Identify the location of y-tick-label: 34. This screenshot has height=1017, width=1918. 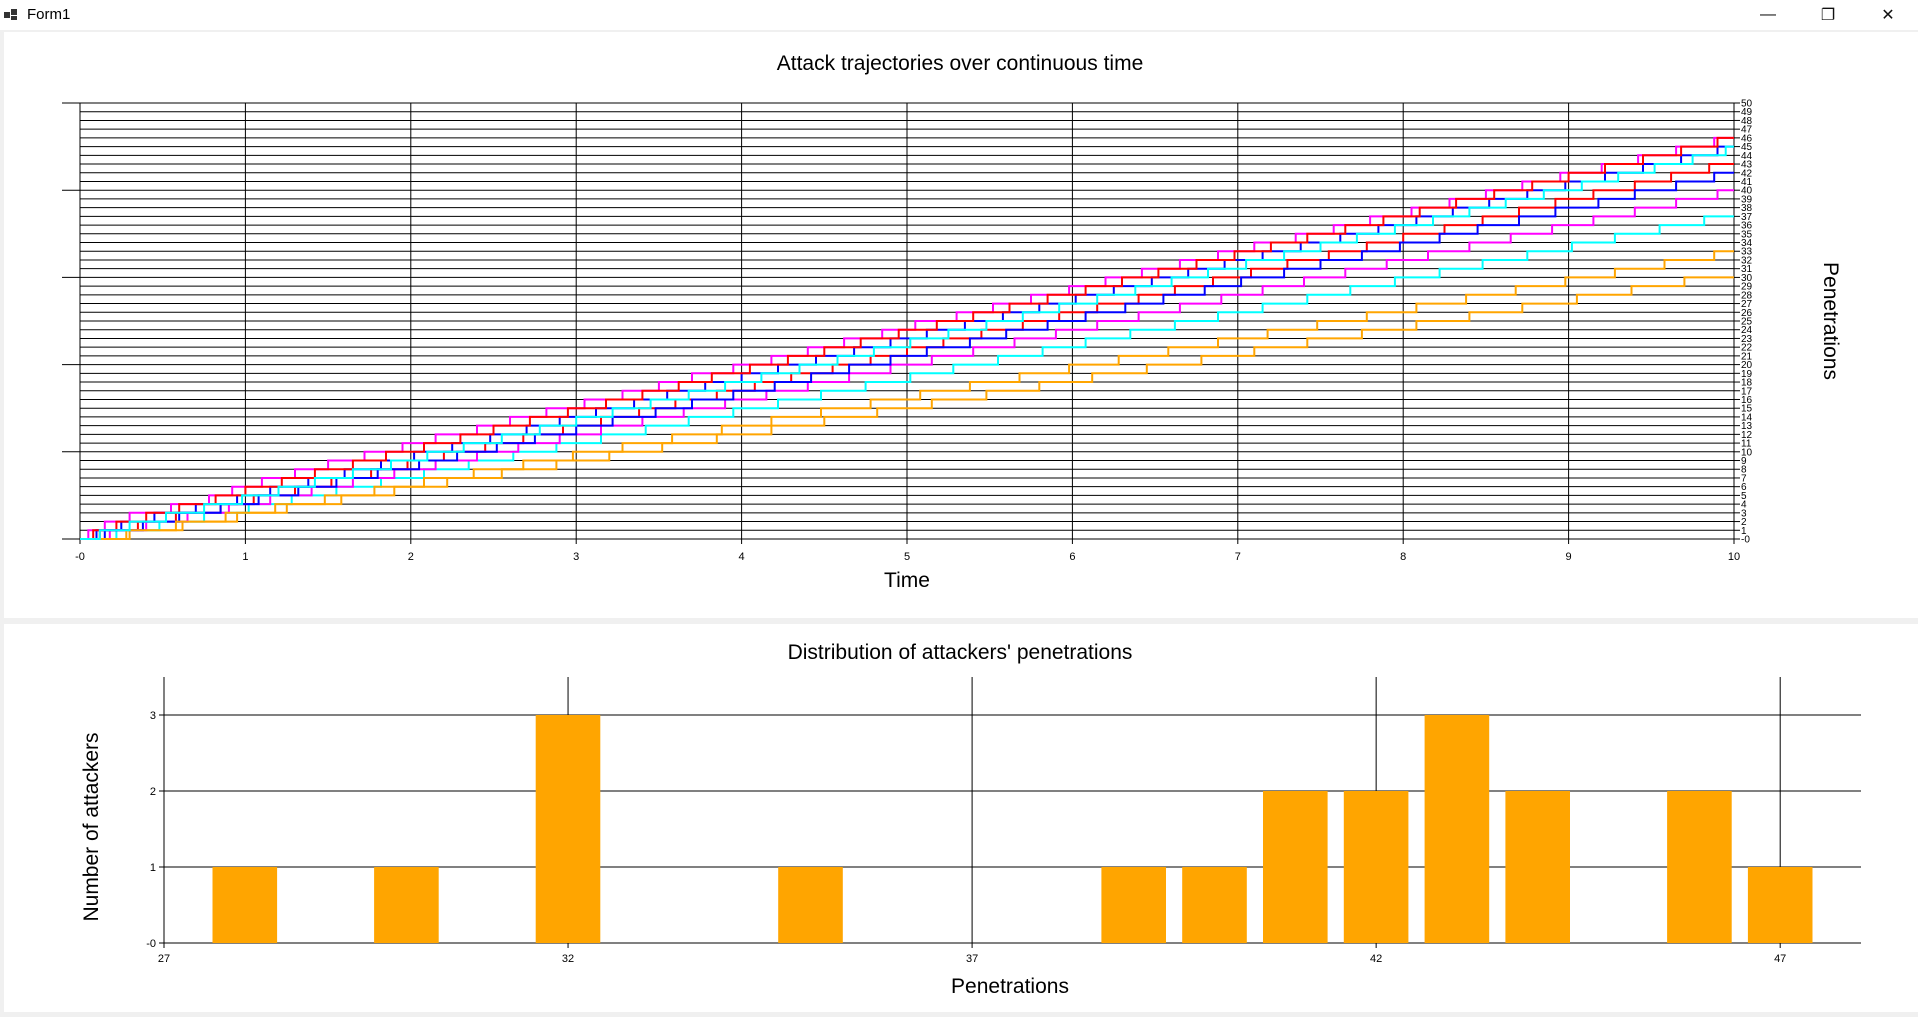
(1747, 243).